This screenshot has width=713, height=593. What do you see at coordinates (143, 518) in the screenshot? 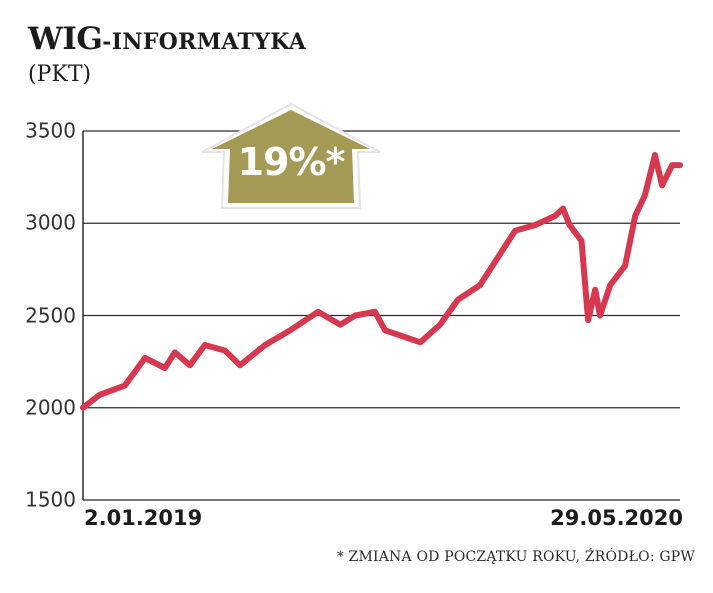
I see `x-label-start: 2.01.2019` at bounding box center [143, 518].